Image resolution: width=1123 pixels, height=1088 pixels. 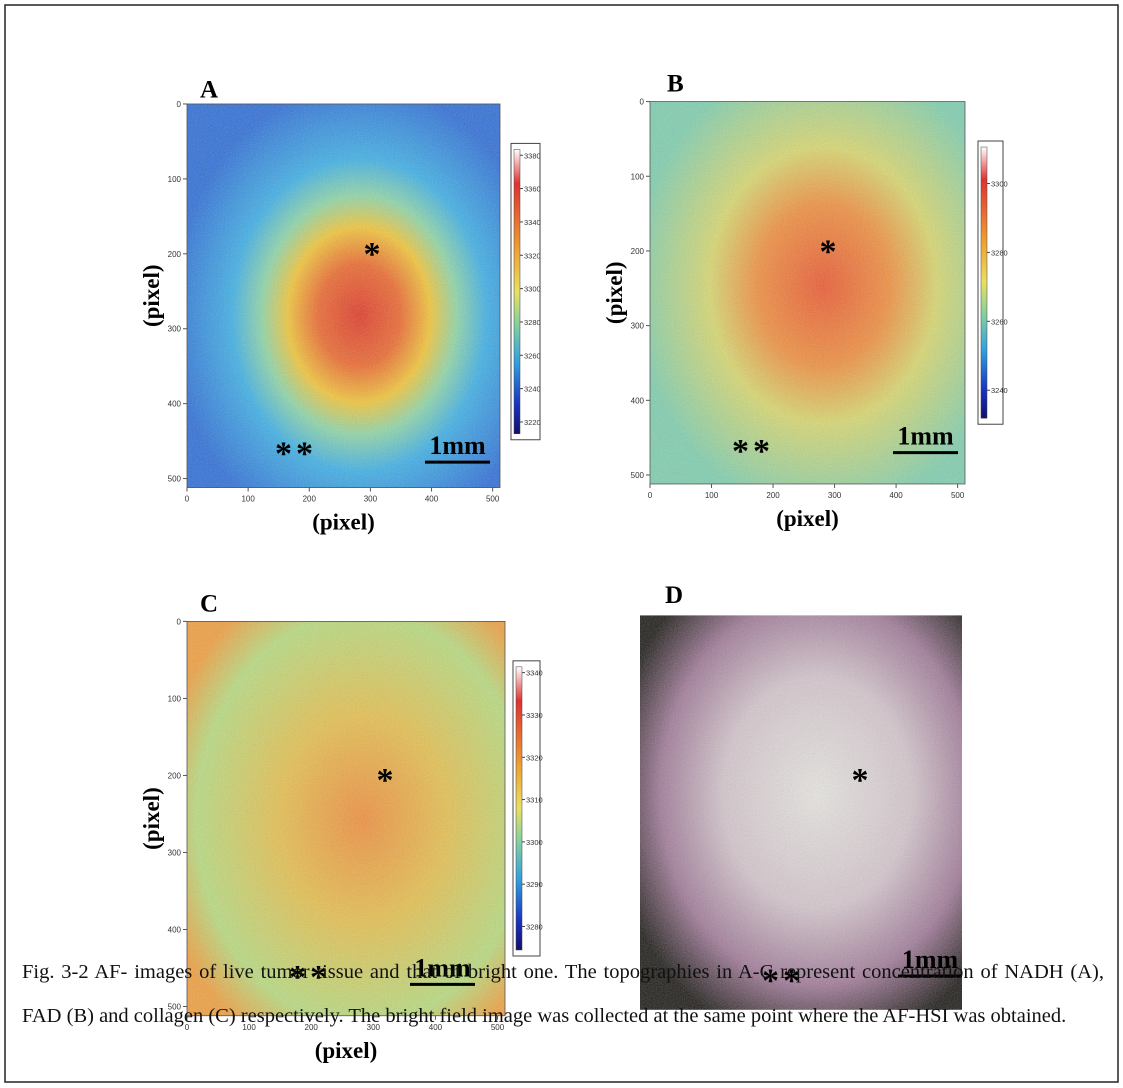 What do you see at coordinates (209, 90) in the screenshot?
I see `panel-label: A` at bounding box center [209, 90].